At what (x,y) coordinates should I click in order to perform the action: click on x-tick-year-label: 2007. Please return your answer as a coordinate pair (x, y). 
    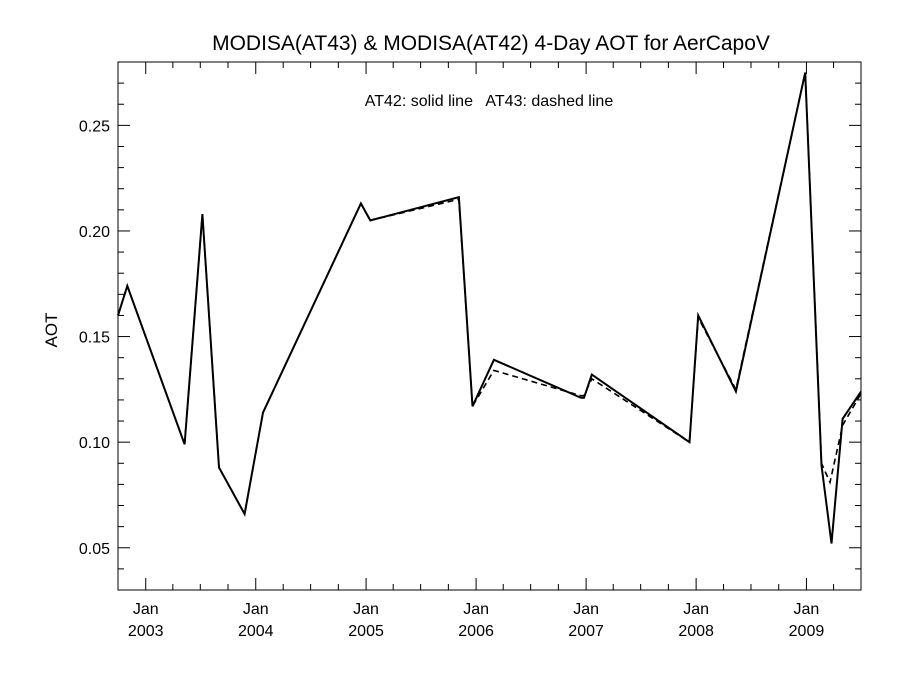
    Looking at the image, I should click on (586, 631).